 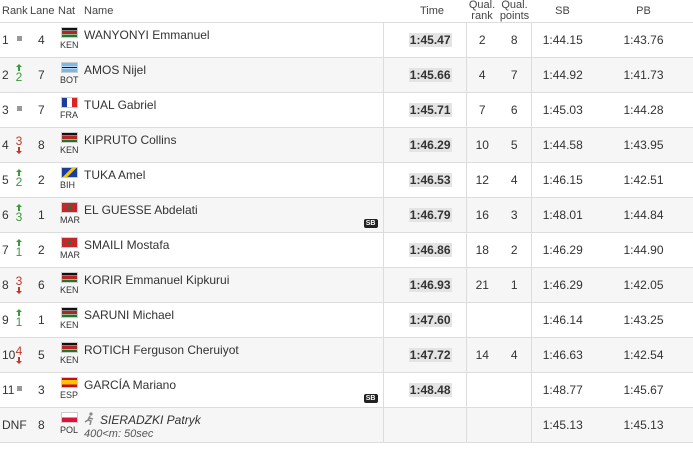 What do you see at coordinates (150, 420) in the screenshot?
I see `athlete-name: SIERADZKI Patryk` at bounding box center [150, 420].